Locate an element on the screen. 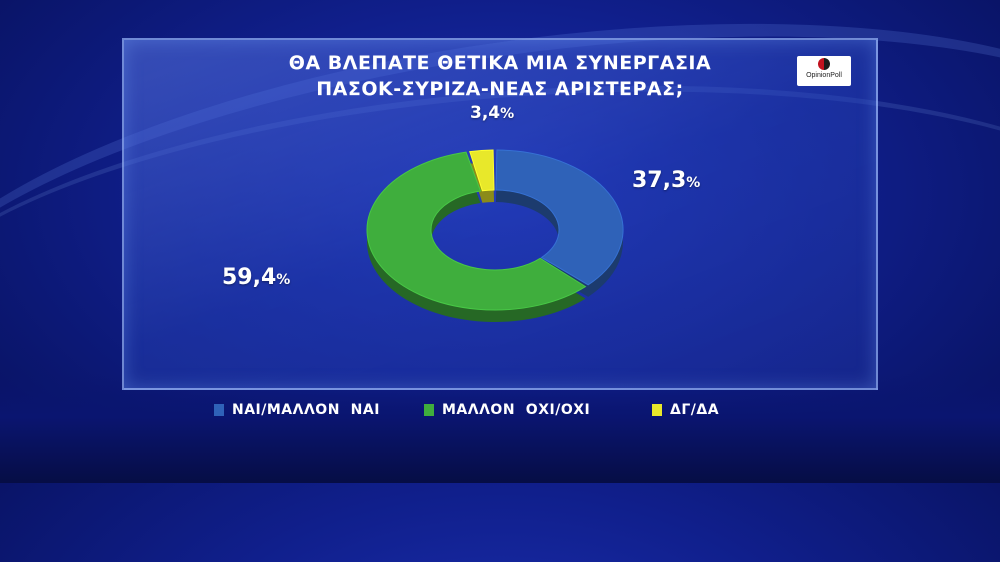 The width and height of the screenshot is (1000, 562). logo-mark-icon is located at coordinates (824, 64).